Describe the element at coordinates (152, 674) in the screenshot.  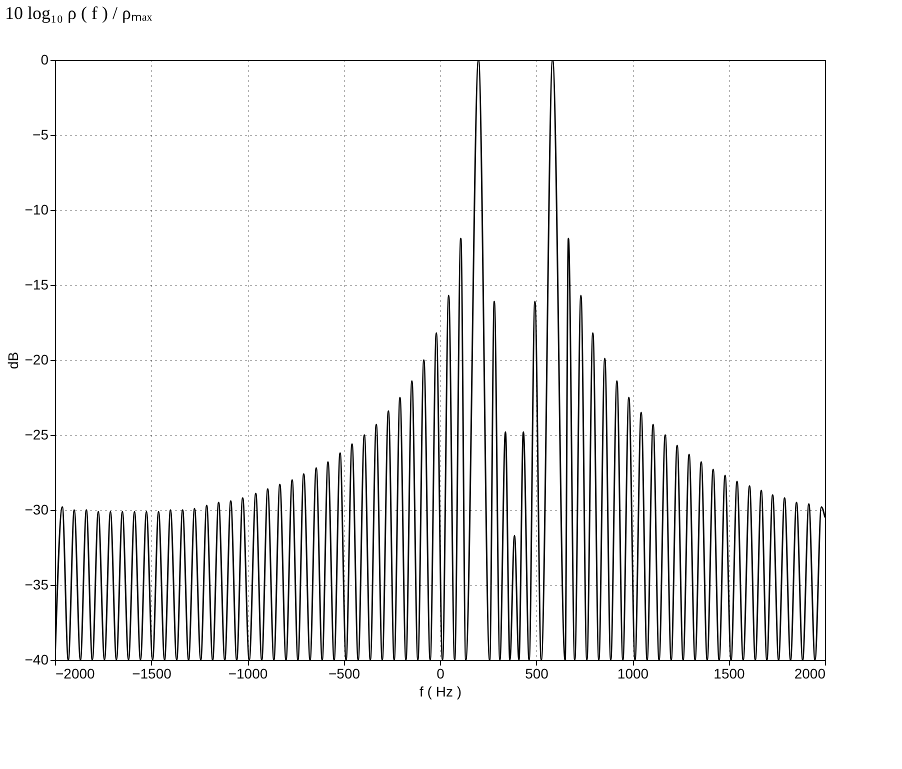
I see `x-tick-label: −1500` at that location.